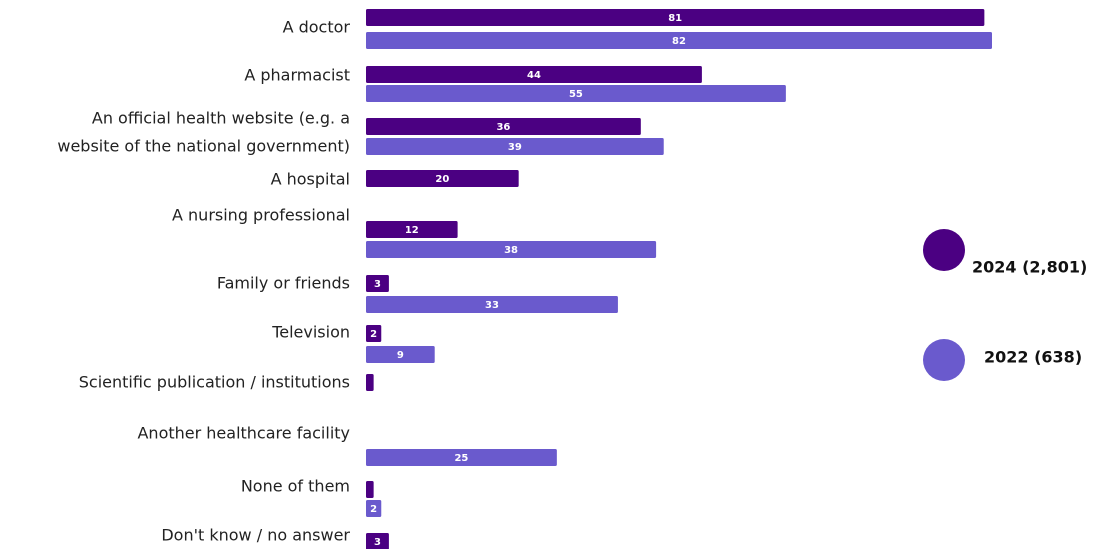 This screenshot has height=549, width=1113. I want to click on legend-label: 2022 (638), so click(1033, 357).